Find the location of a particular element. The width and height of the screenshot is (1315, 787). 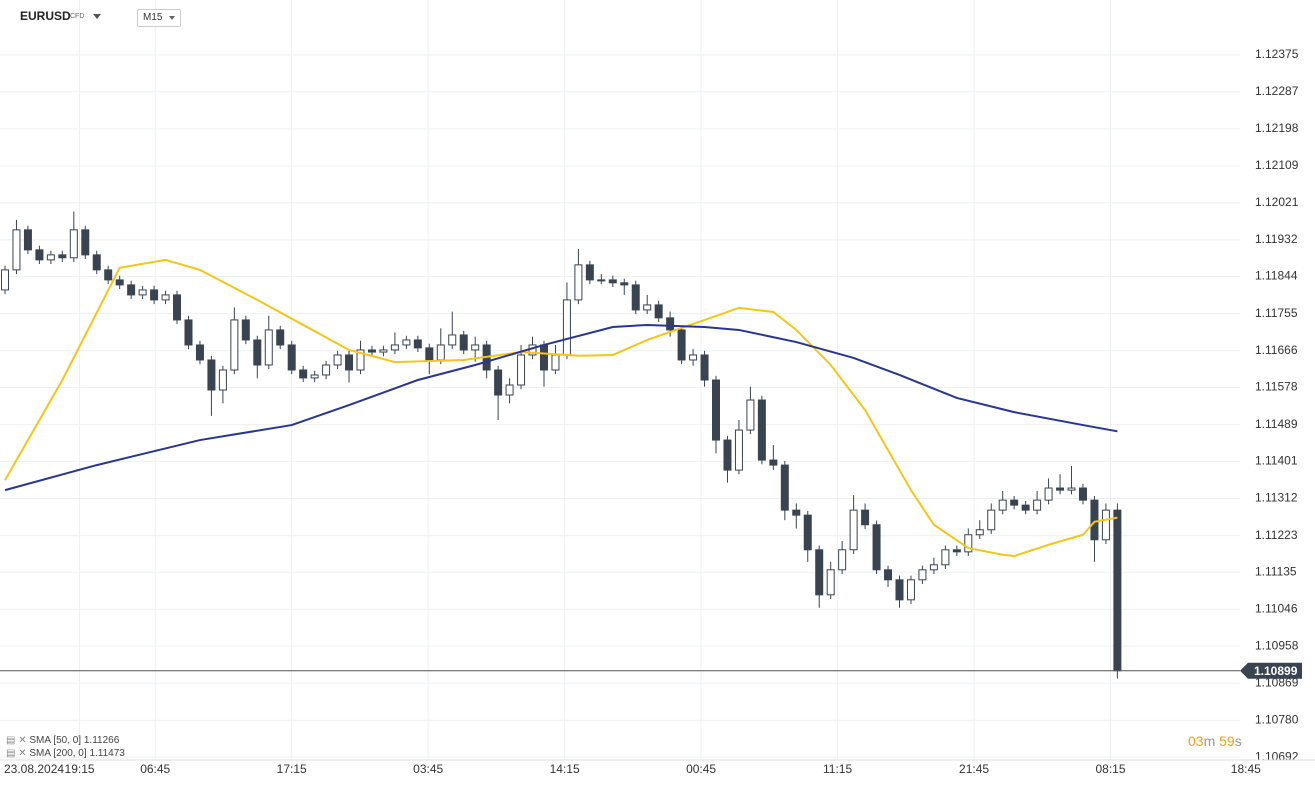

x-tick-label: 18:45 is located at coordinates (1246, 769).